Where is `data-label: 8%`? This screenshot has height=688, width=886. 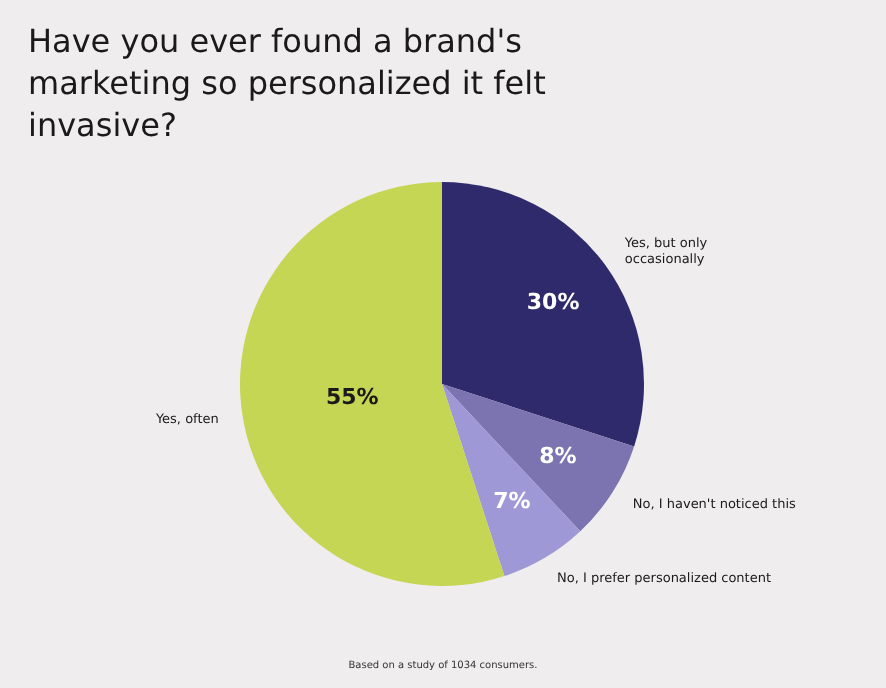
data-label: 8% is located at coordinates (558, 456).